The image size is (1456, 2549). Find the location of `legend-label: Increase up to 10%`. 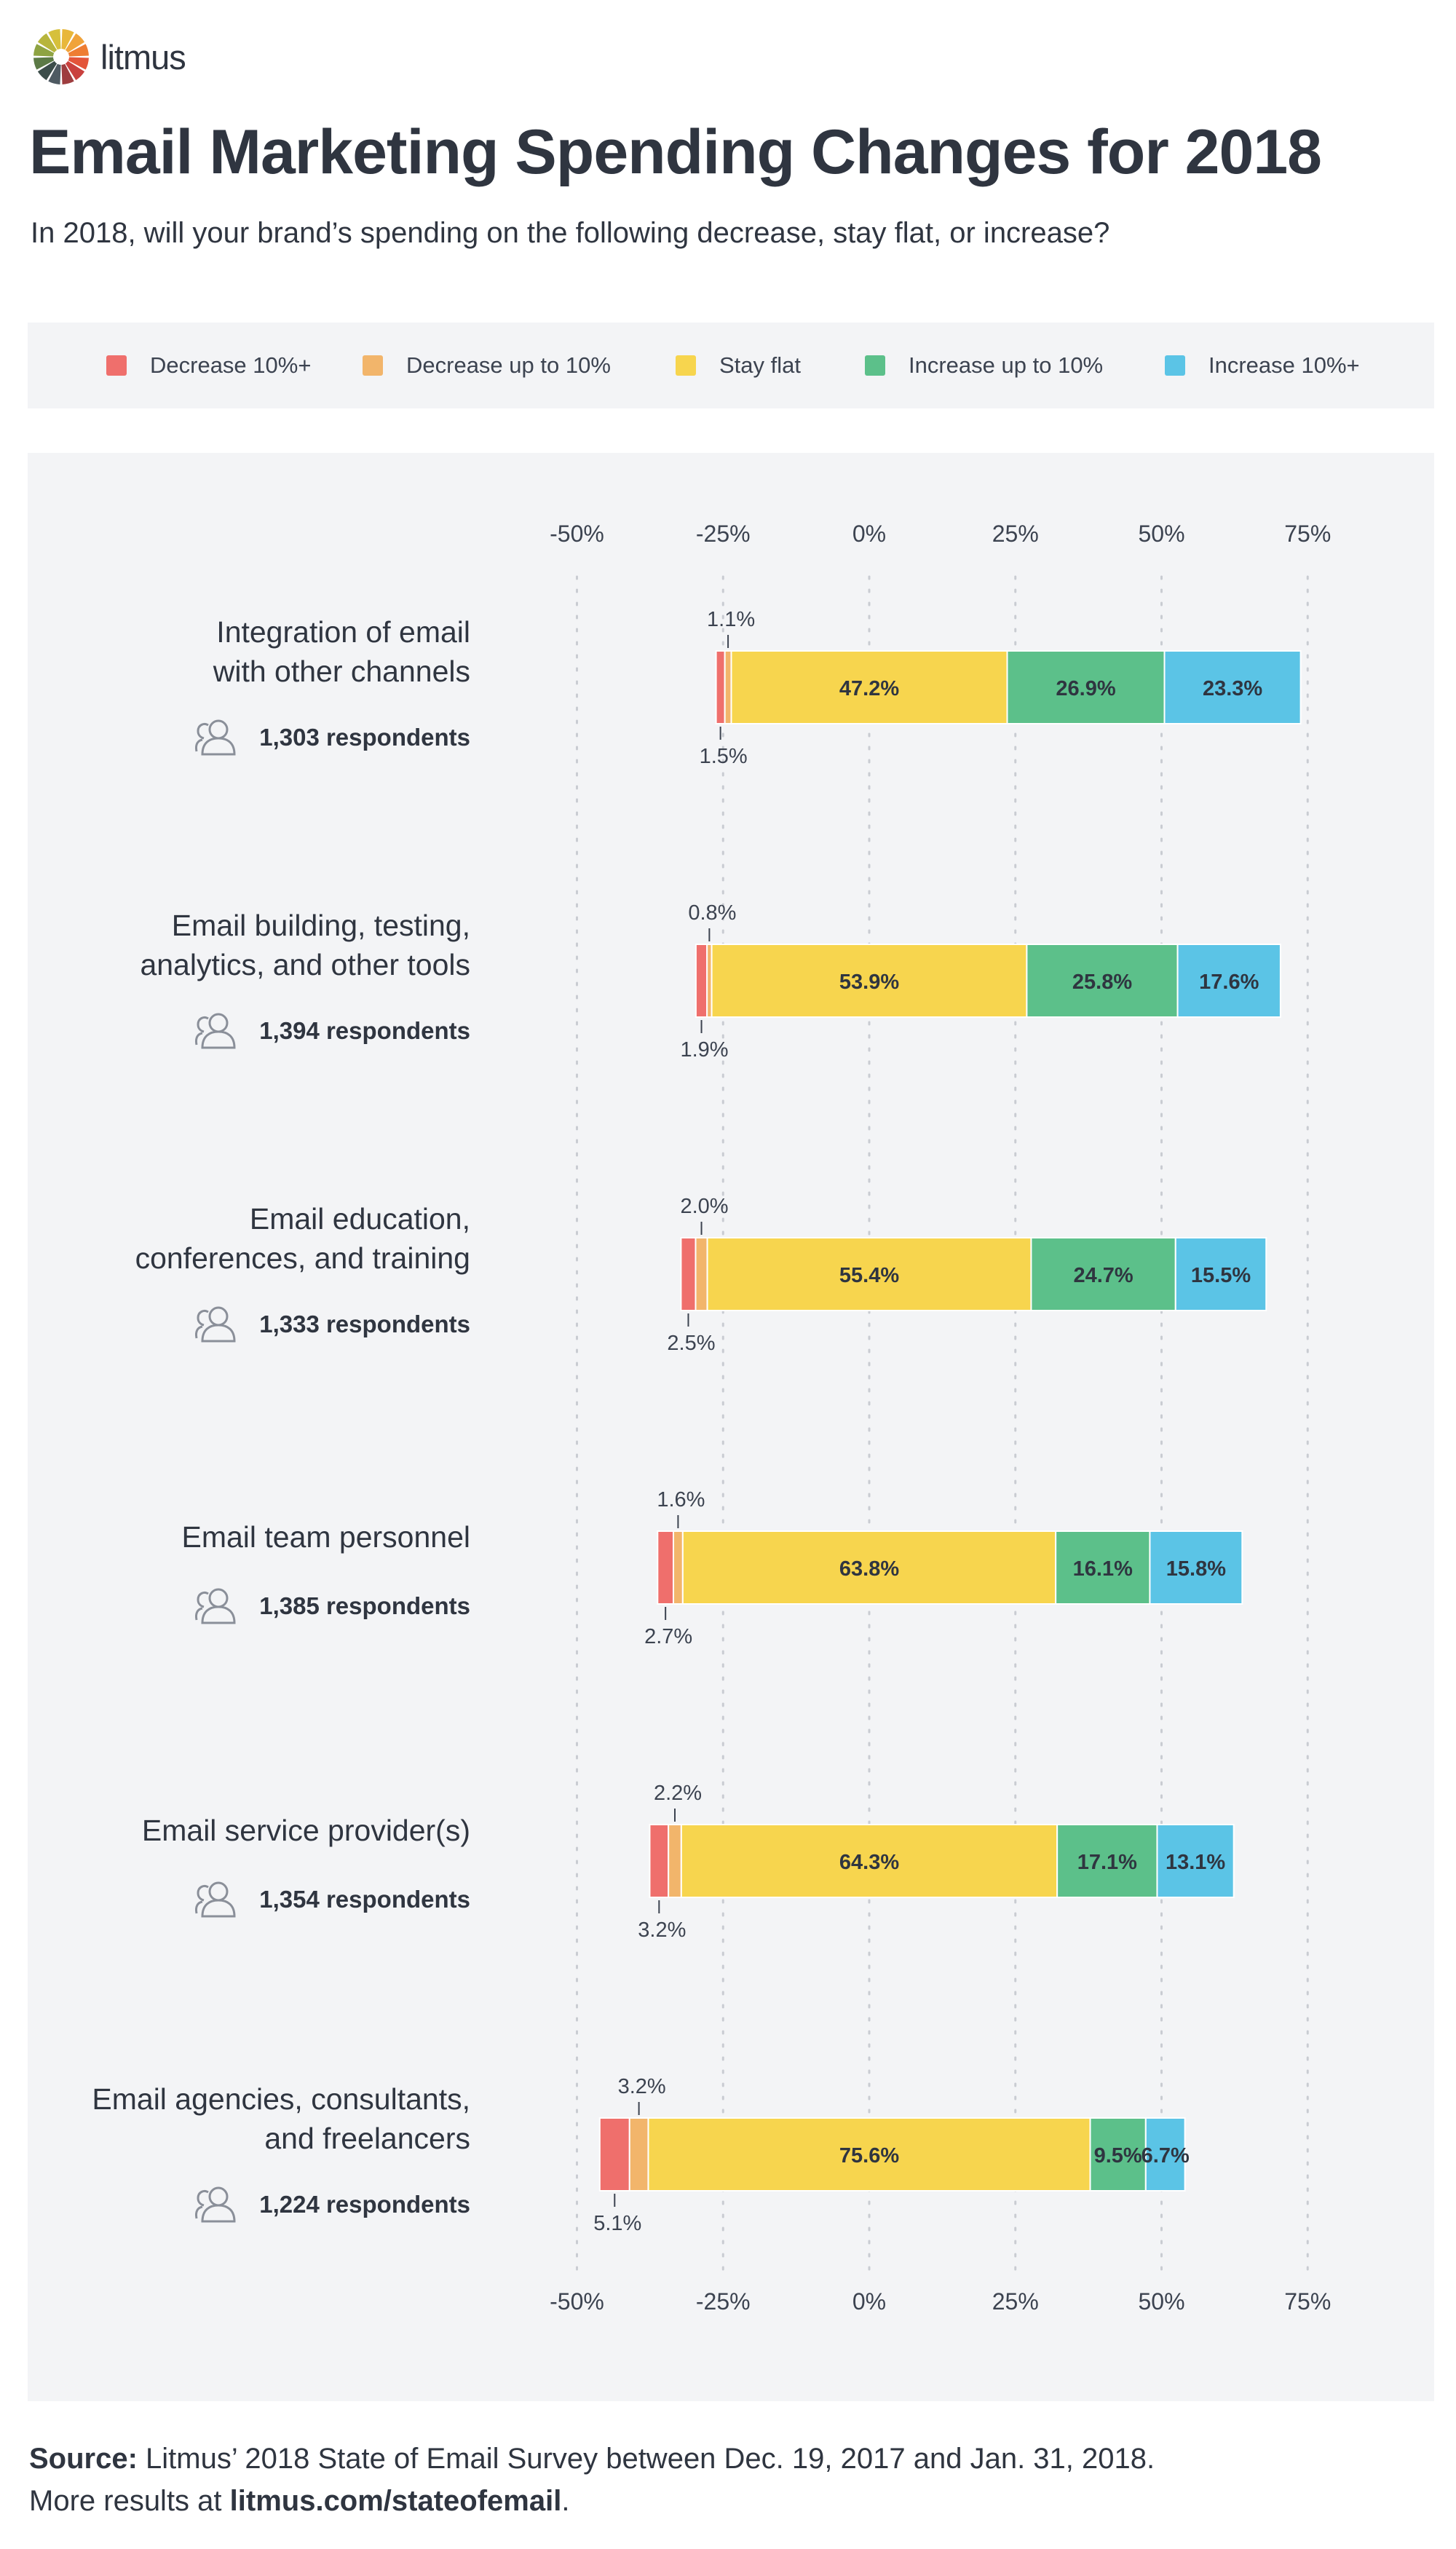

legend-label: Increase up to 10% is located at coordinates (1006, 365).